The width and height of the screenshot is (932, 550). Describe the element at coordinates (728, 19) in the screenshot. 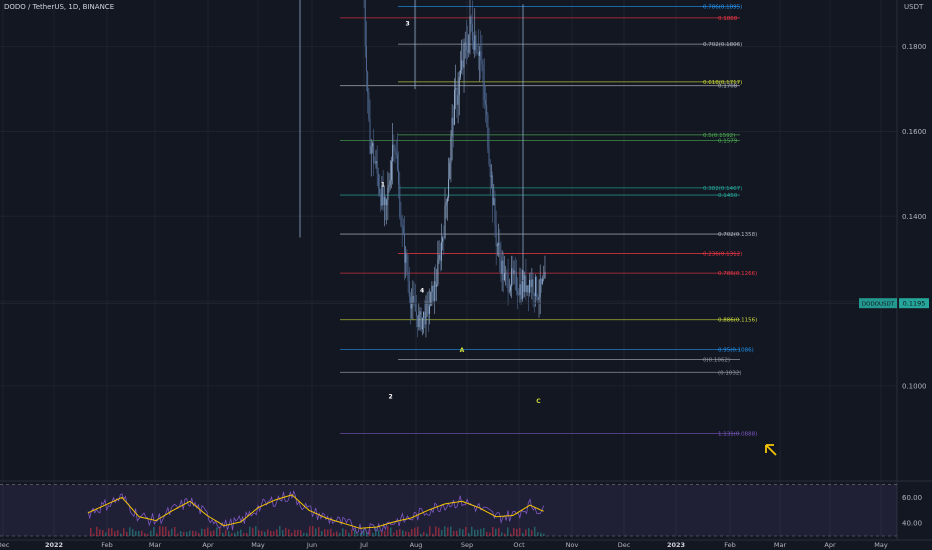

I see `fib-retracement-label: 0.1868` at that location.